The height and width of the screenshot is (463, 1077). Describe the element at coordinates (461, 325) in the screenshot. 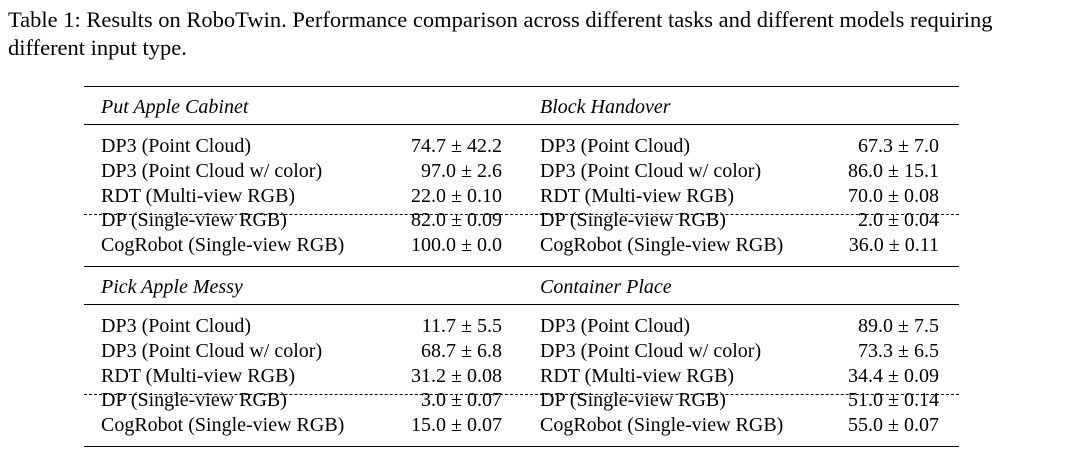

I see `score-value: 11.7 ± 5.5` at that location.